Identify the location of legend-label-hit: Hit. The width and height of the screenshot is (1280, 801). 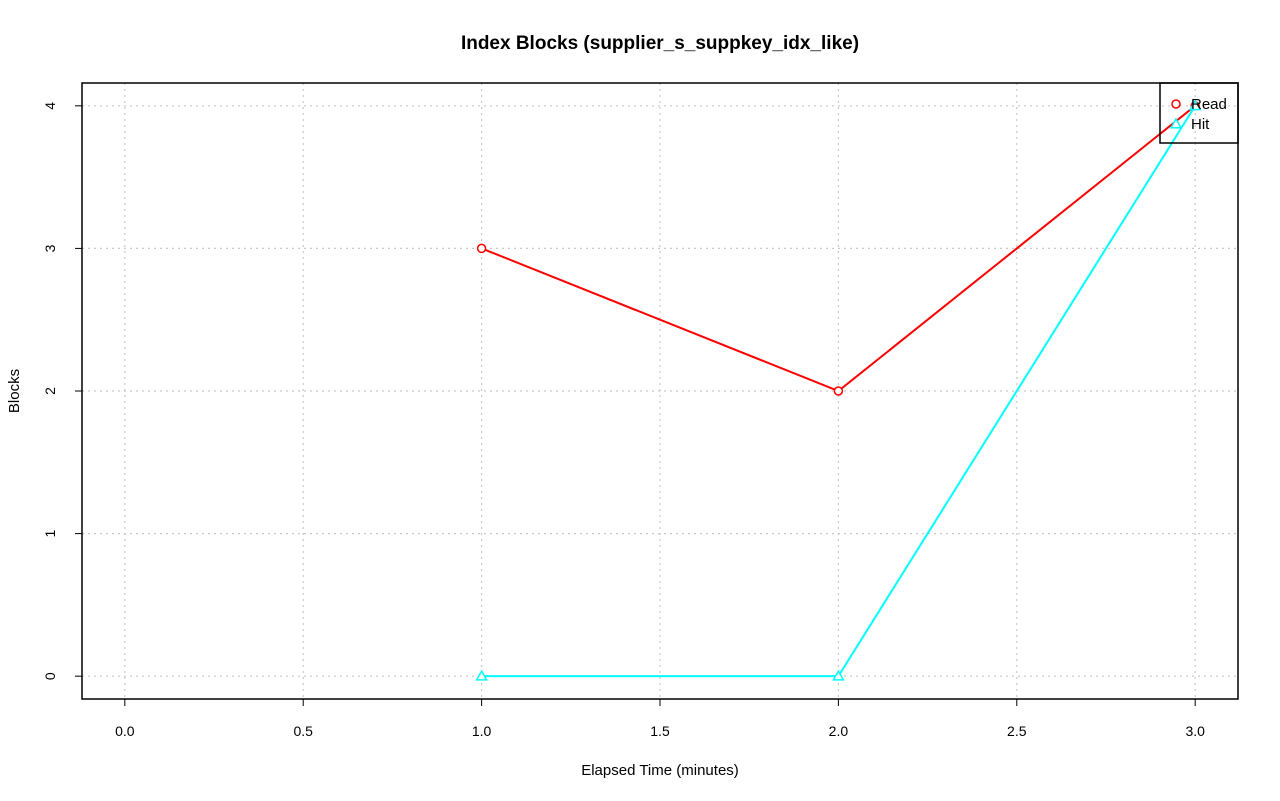
(1200, 124).